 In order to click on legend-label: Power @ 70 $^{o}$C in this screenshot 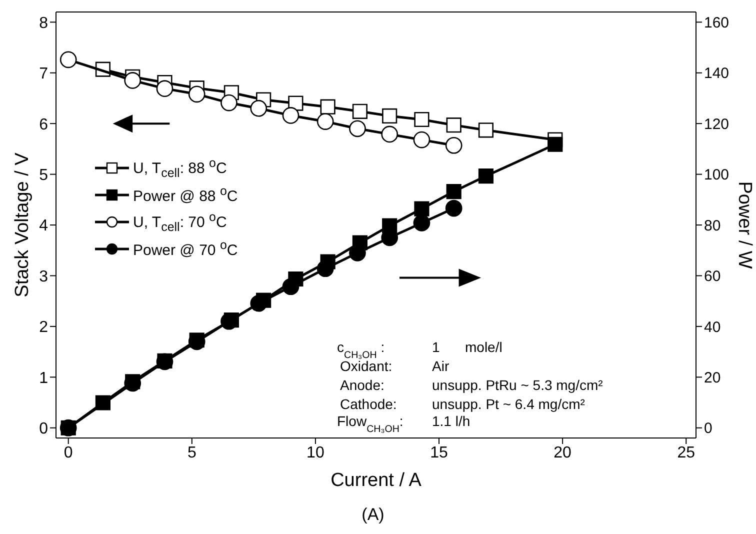, I will do `click(185, 248)`.